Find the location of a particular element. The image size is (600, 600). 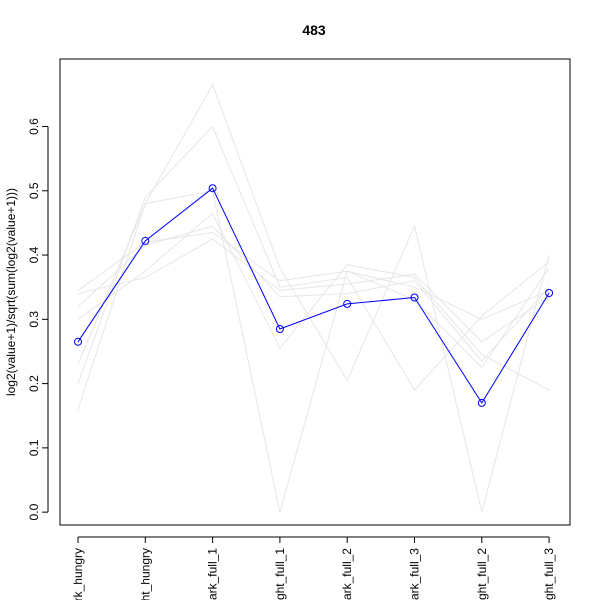

y-axis-label: log2(value+1)/sqrt(sum(log2(value+1))) is located at coordinates (11, 292).